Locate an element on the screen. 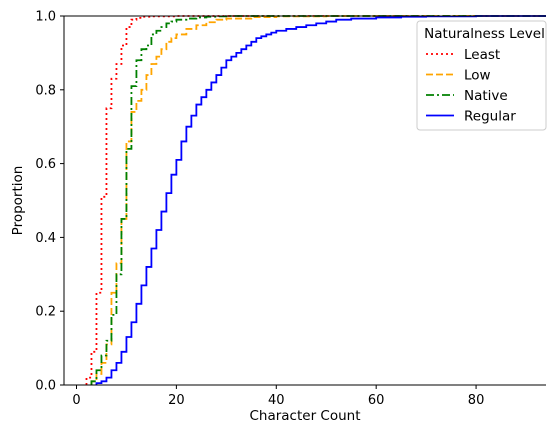 The image size is (547, 425). y-tick-label: 0.8 is located at coordinates (45, 90).